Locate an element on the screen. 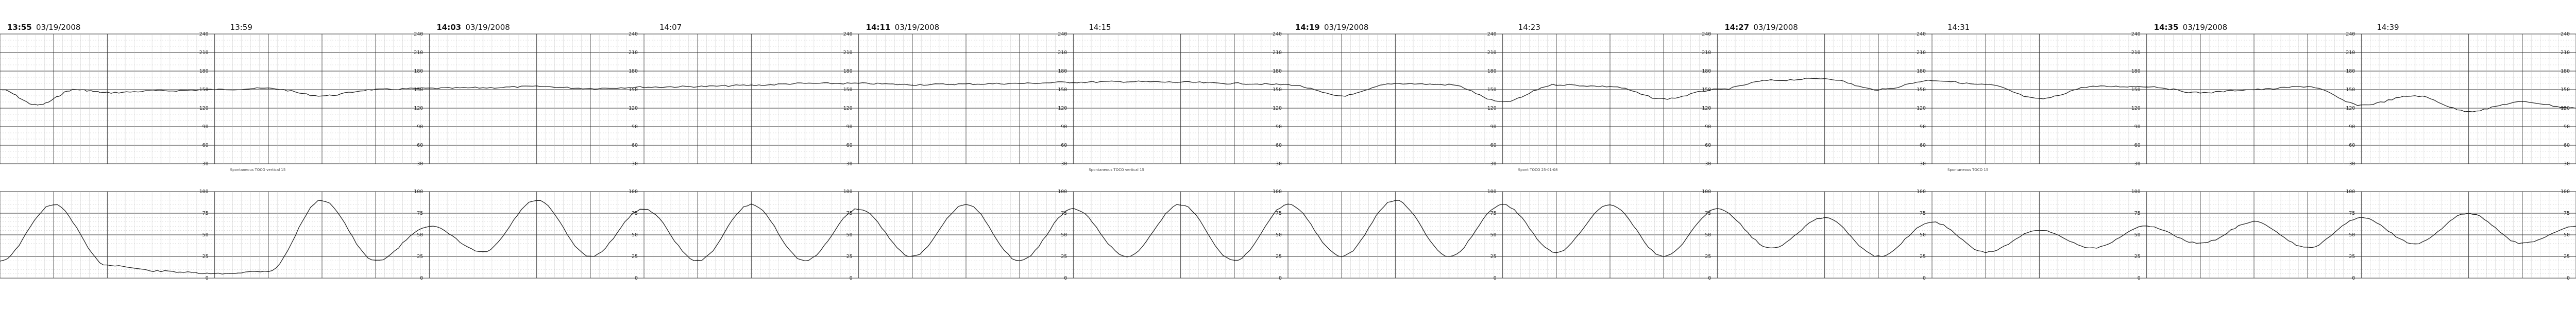 Image resolution: width=2576 pixels, height=309 pixels. segment-time: 14:35 is located at coordinates (2166, 27).